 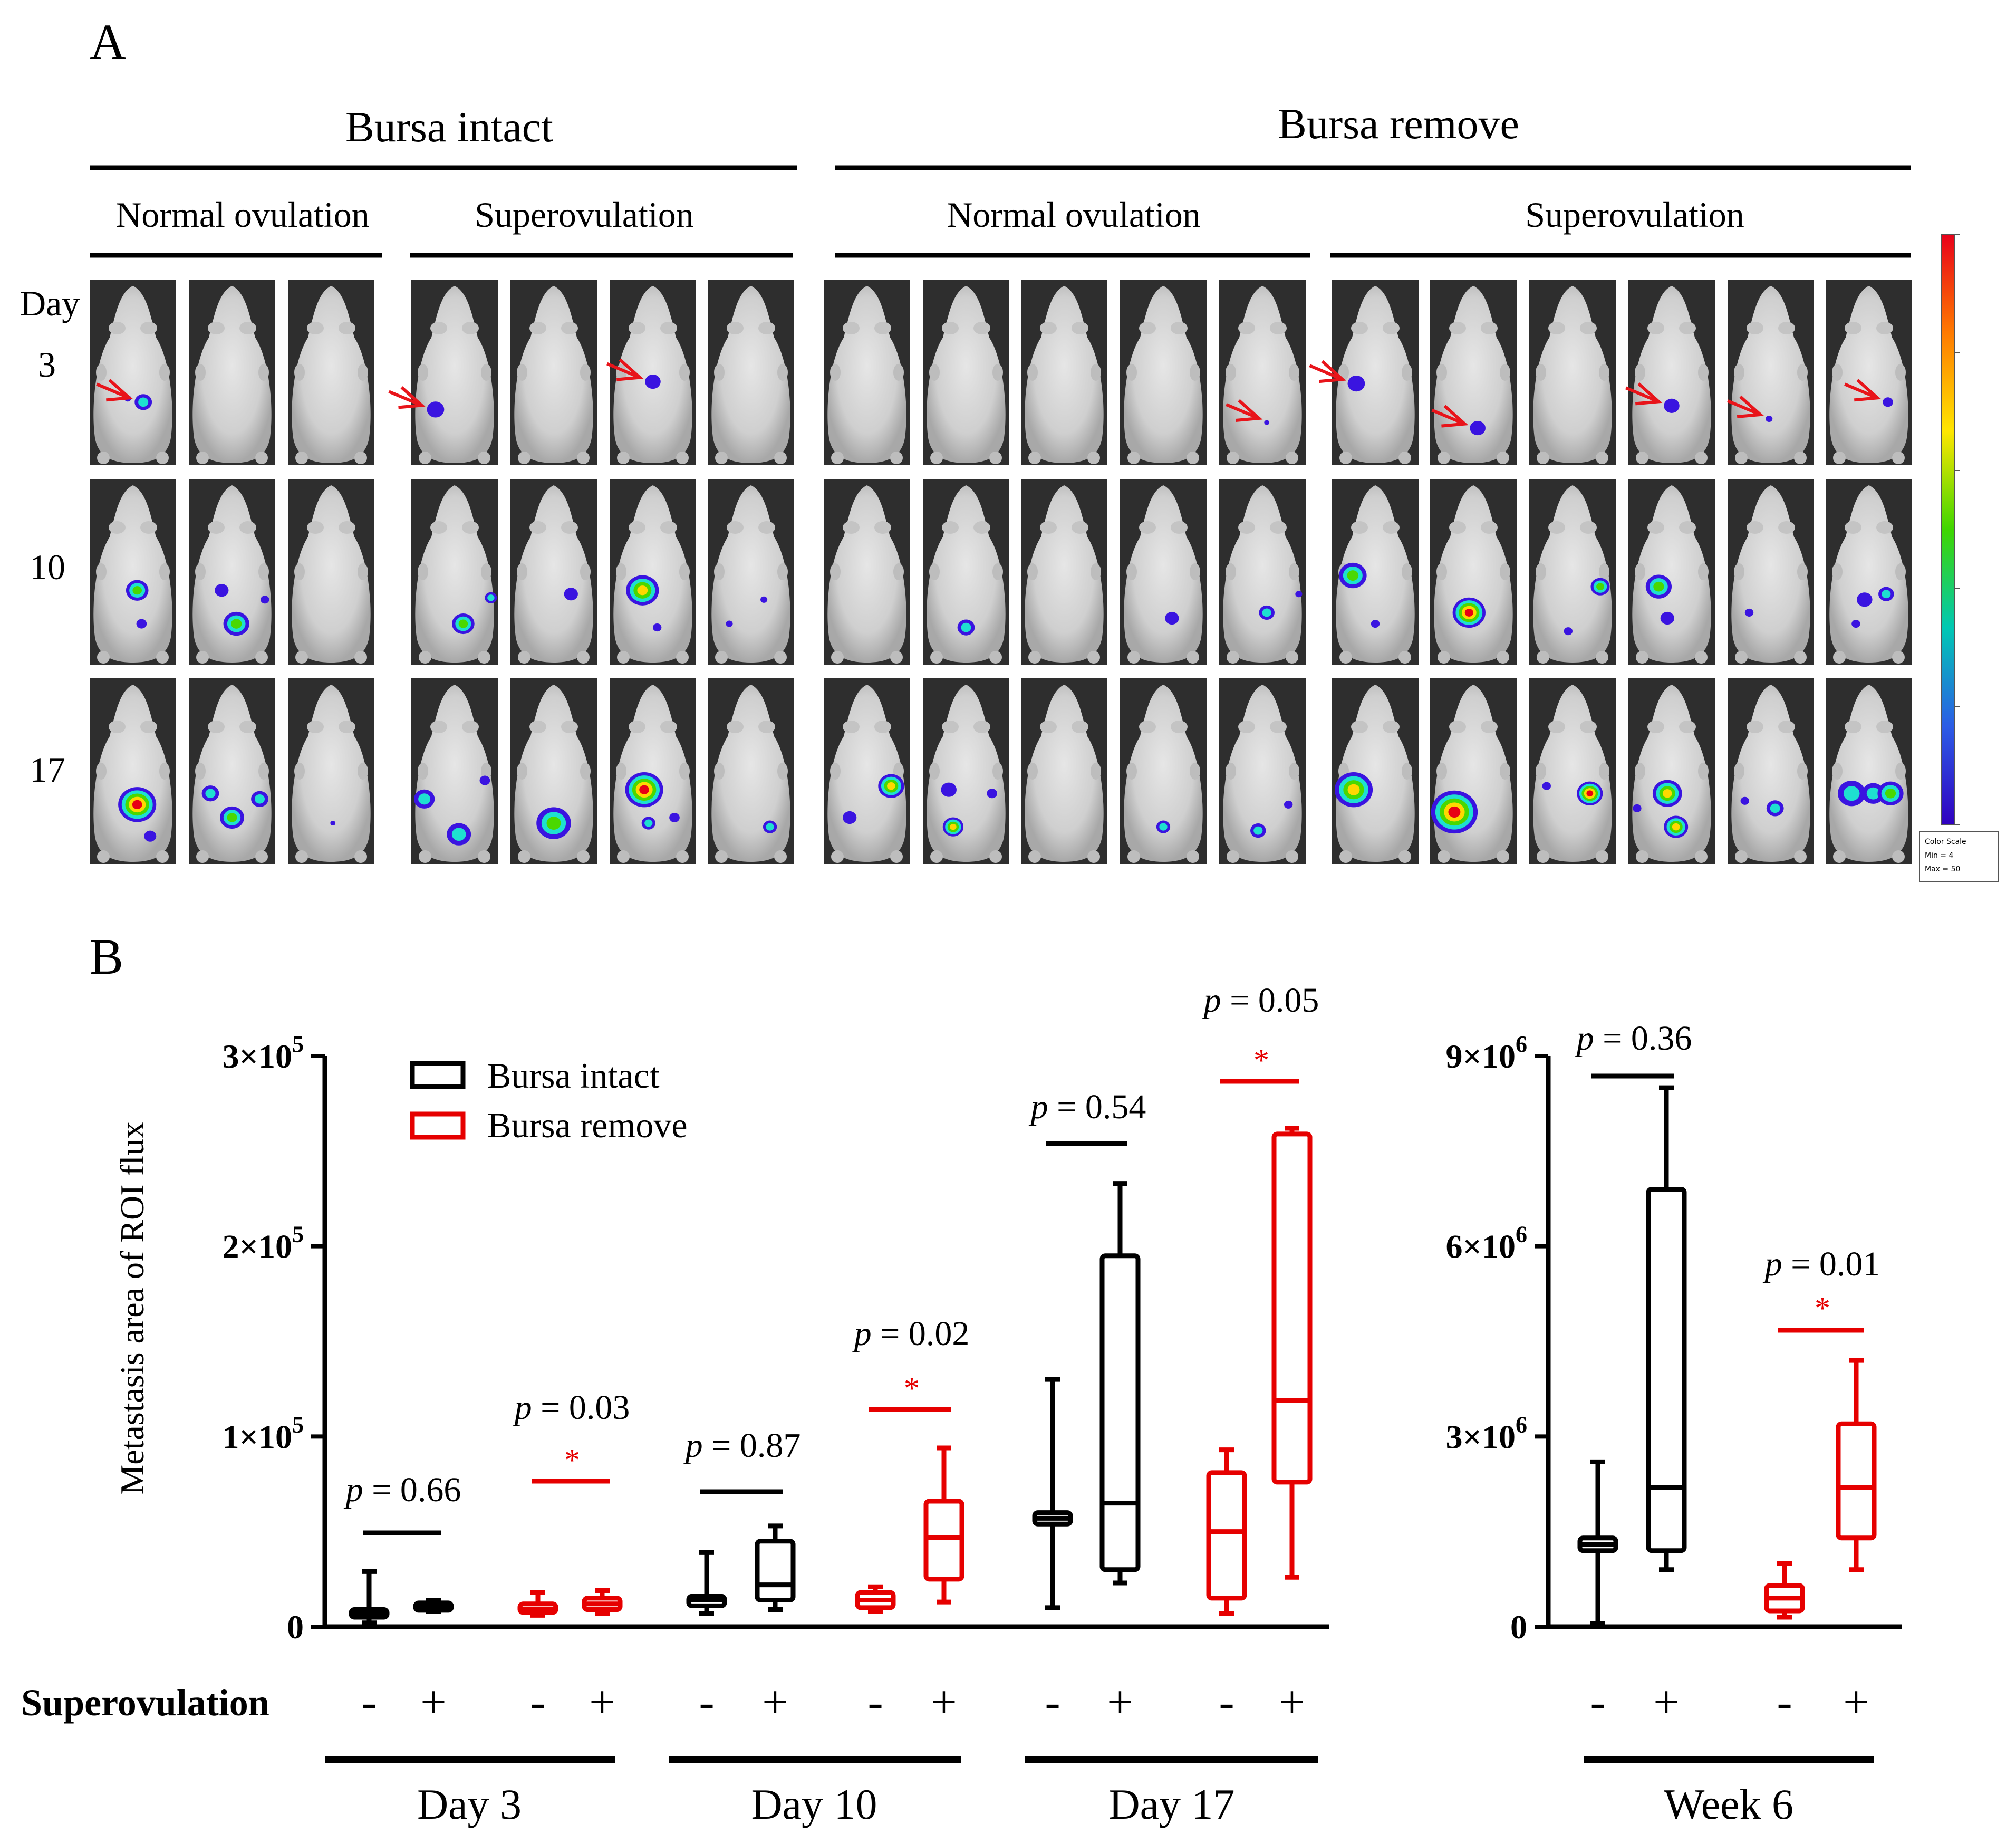 What do you see at coordinates (1667, 1702) in the screenshot?
I see `plus-sign: +` at bounding box center [1667, 1702].